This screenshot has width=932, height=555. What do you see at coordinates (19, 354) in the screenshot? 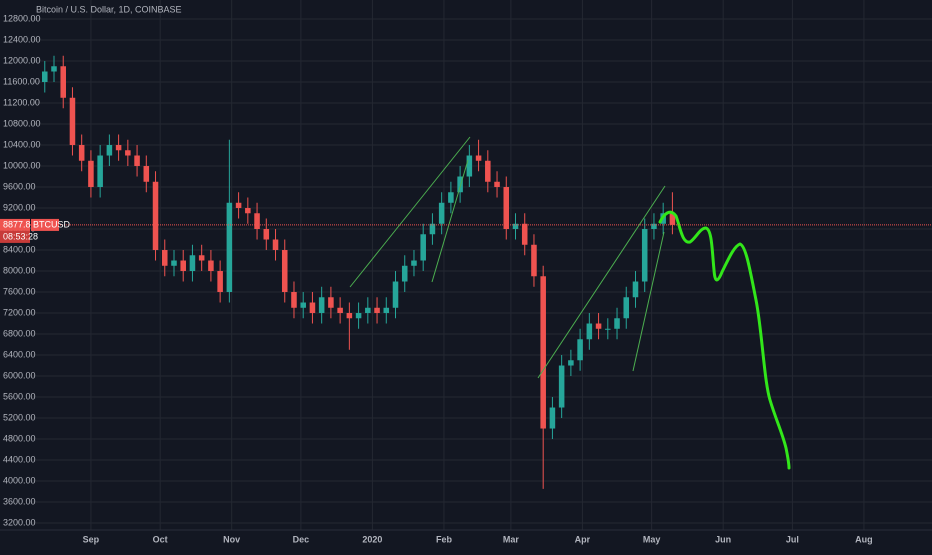
I see `y-tick-label: 6400.00` at bounding box center [19, 354].